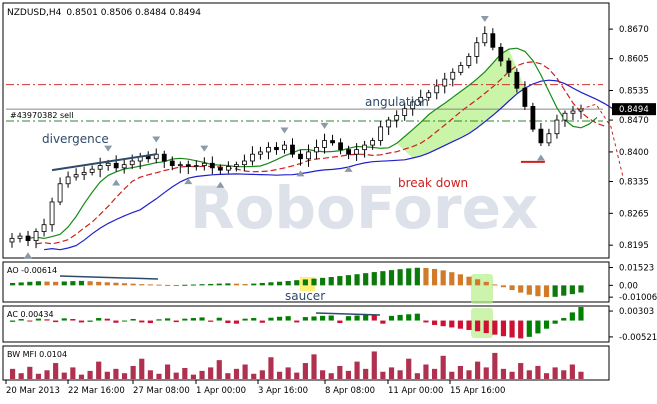  Describe the element at coordinates (397, 102) in the screenshot. I see `angulation-label: angulation` at that location.